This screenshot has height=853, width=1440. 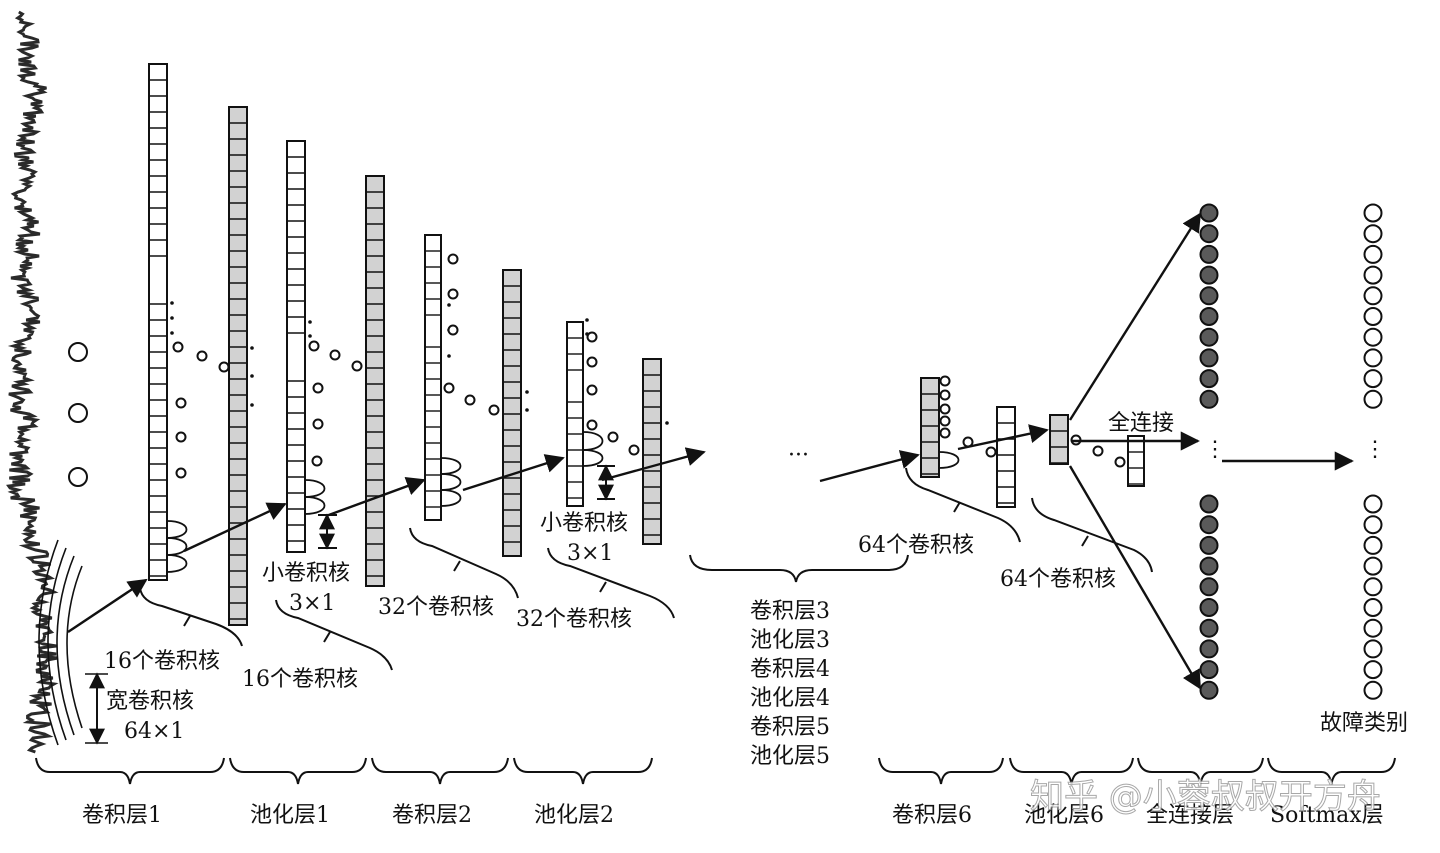 What do you see at coordinates (574, 619) in the screenshot?
I see `kernels-32-label-2: 32个卷积核` at bounding box center [574, 619].